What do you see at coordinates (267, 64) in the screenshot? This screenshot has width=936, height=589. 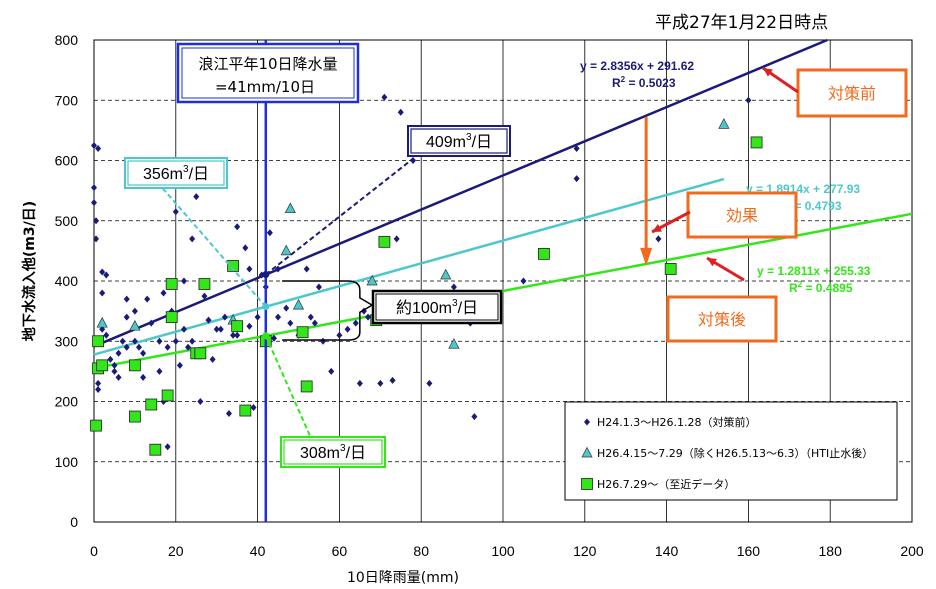 I see `vline-label-line1: 浪江平年10日降水量` at bounding box center [267, 64].